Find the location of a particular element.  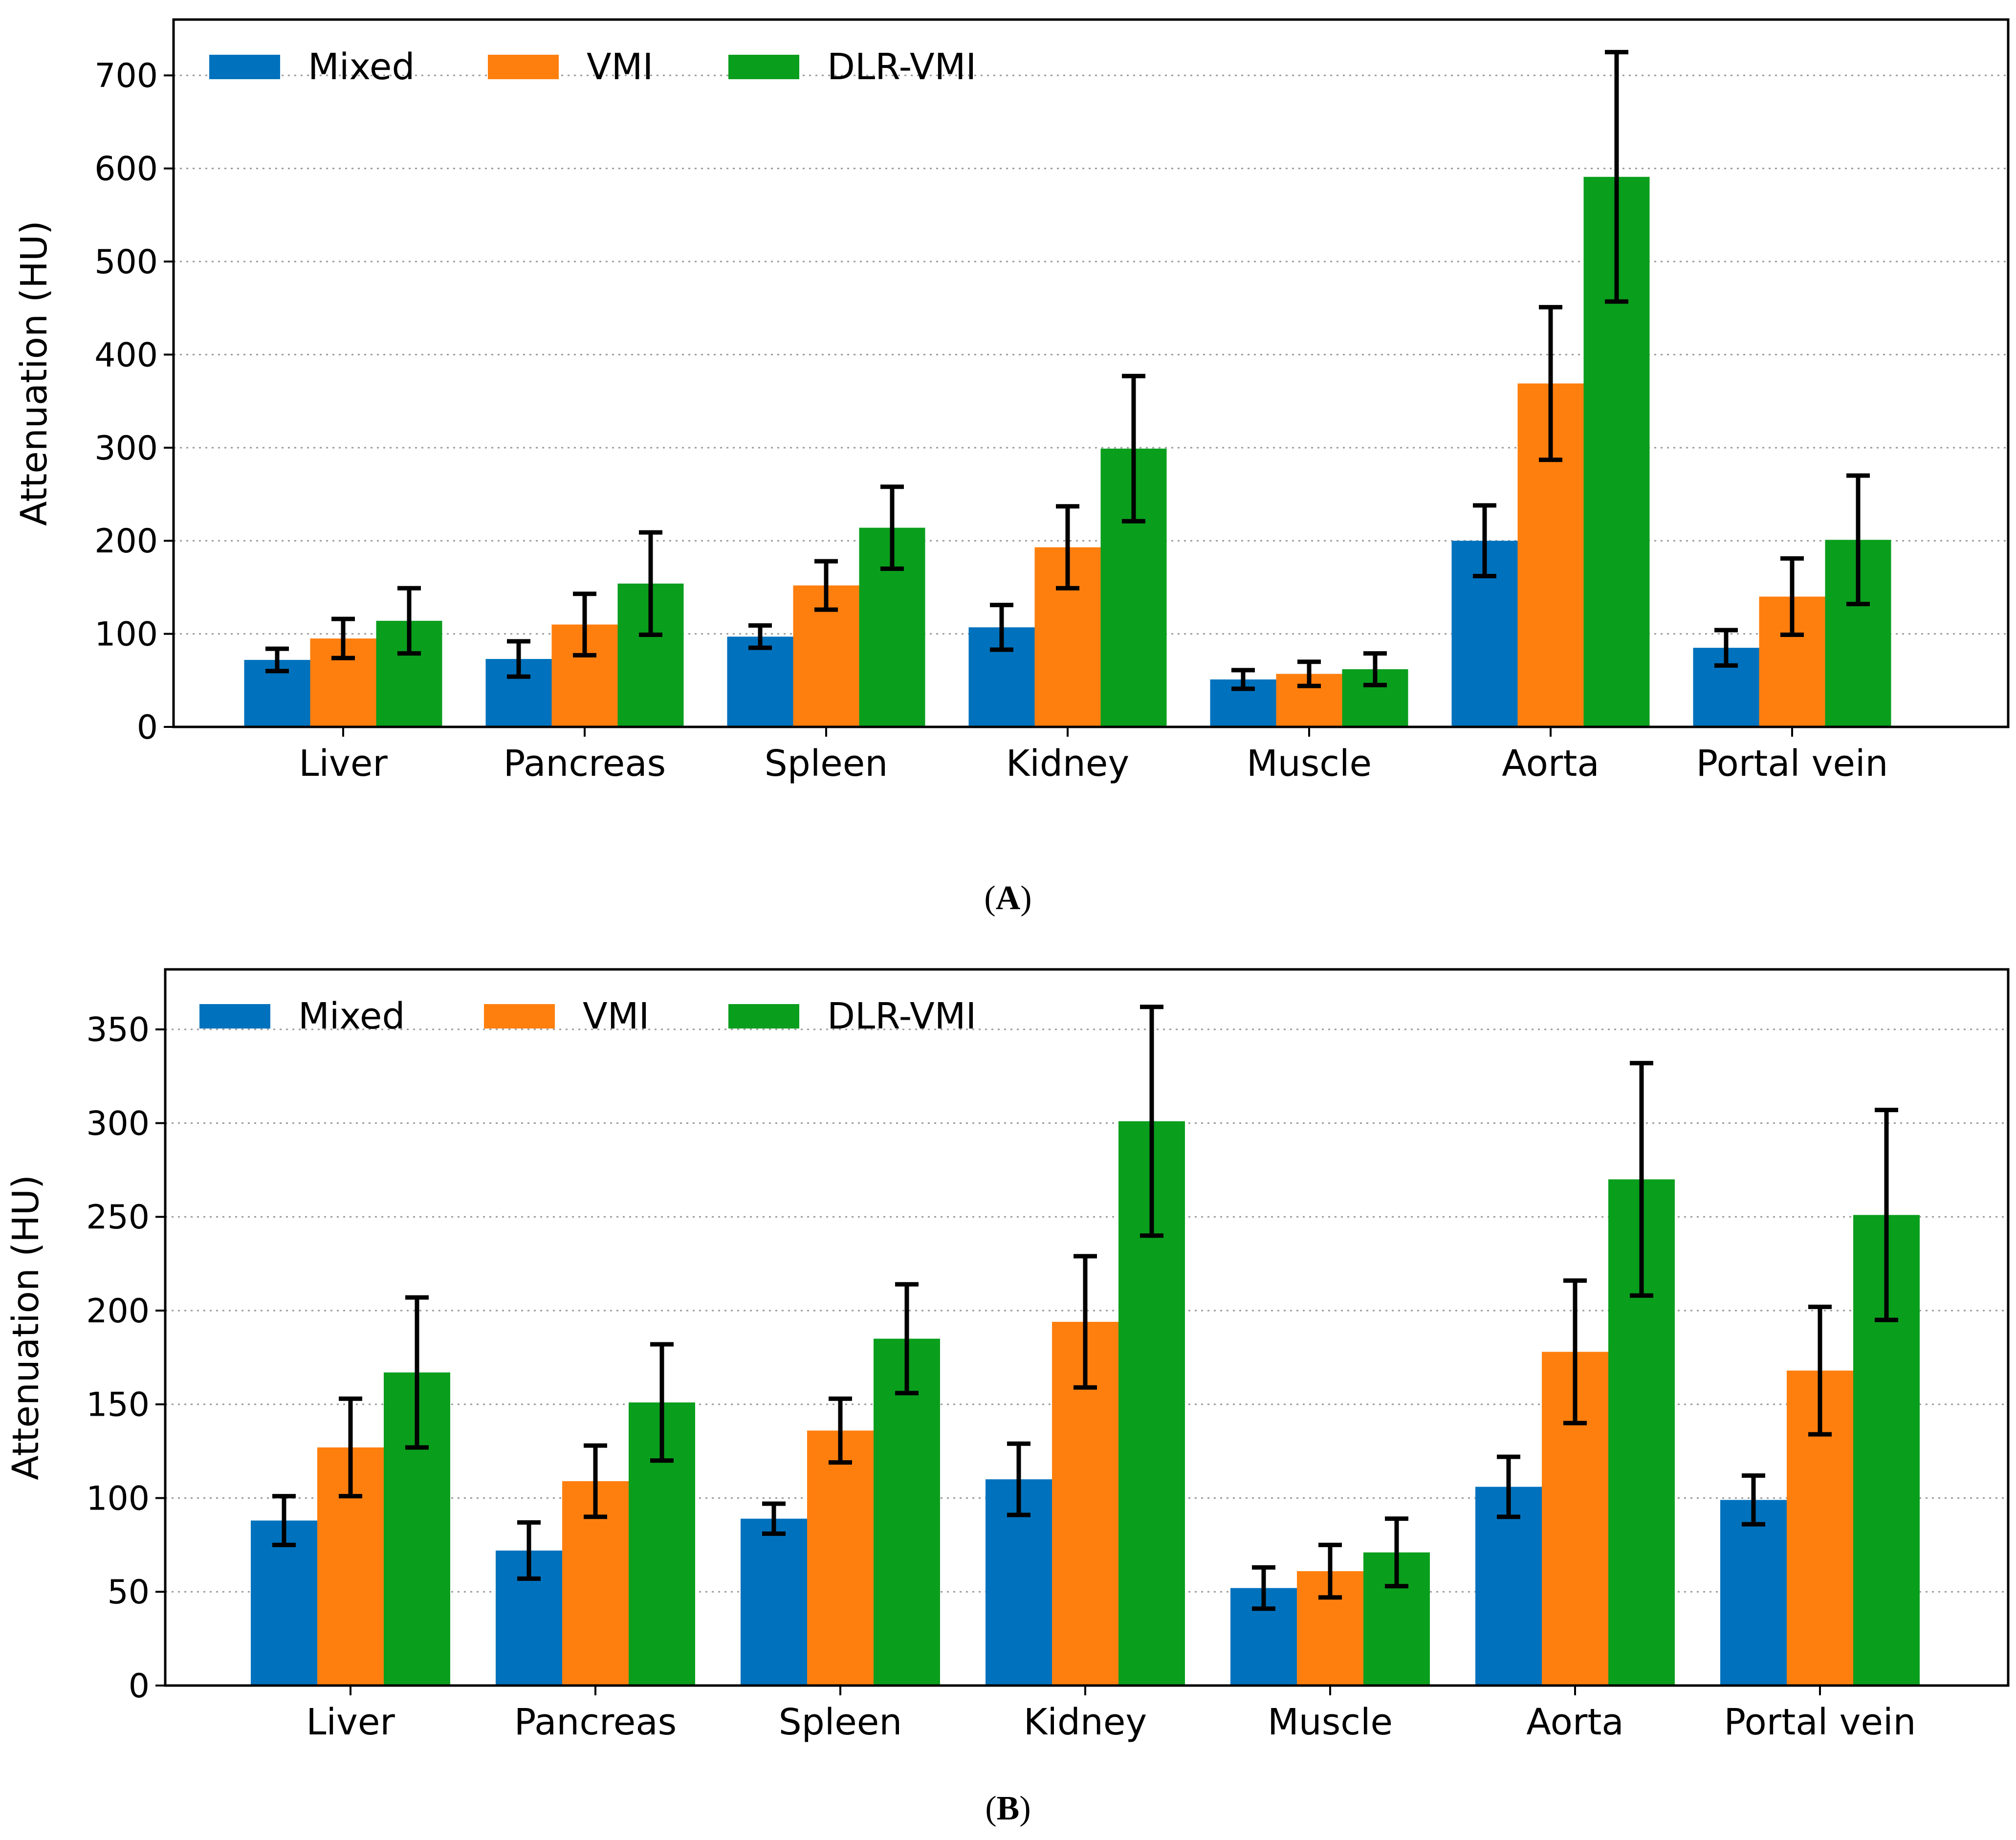

panel-a-label: (A) is located at coordinates (1007, 898).